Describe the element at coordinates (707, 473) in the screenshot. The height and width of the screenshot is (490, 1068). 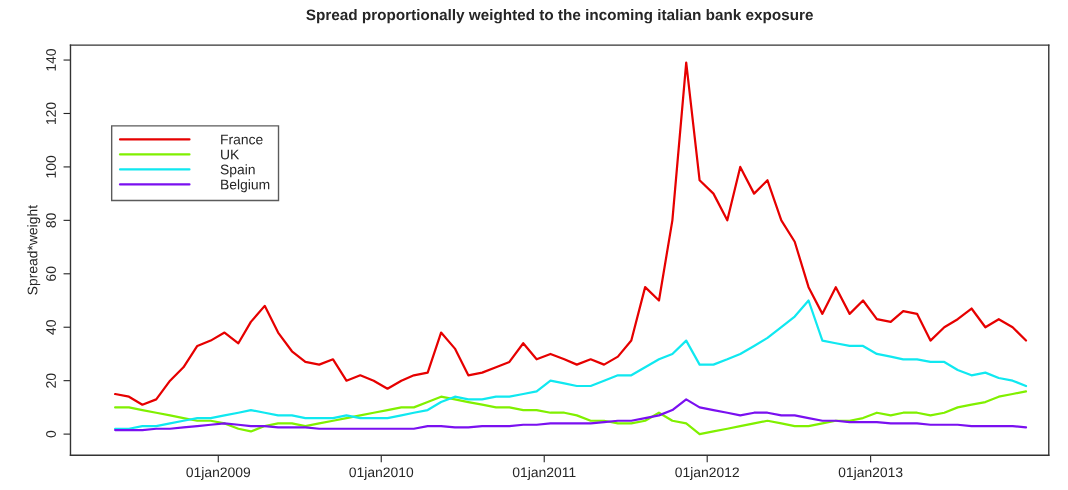
I see `x-tick-label: 01jan2012` at that location.